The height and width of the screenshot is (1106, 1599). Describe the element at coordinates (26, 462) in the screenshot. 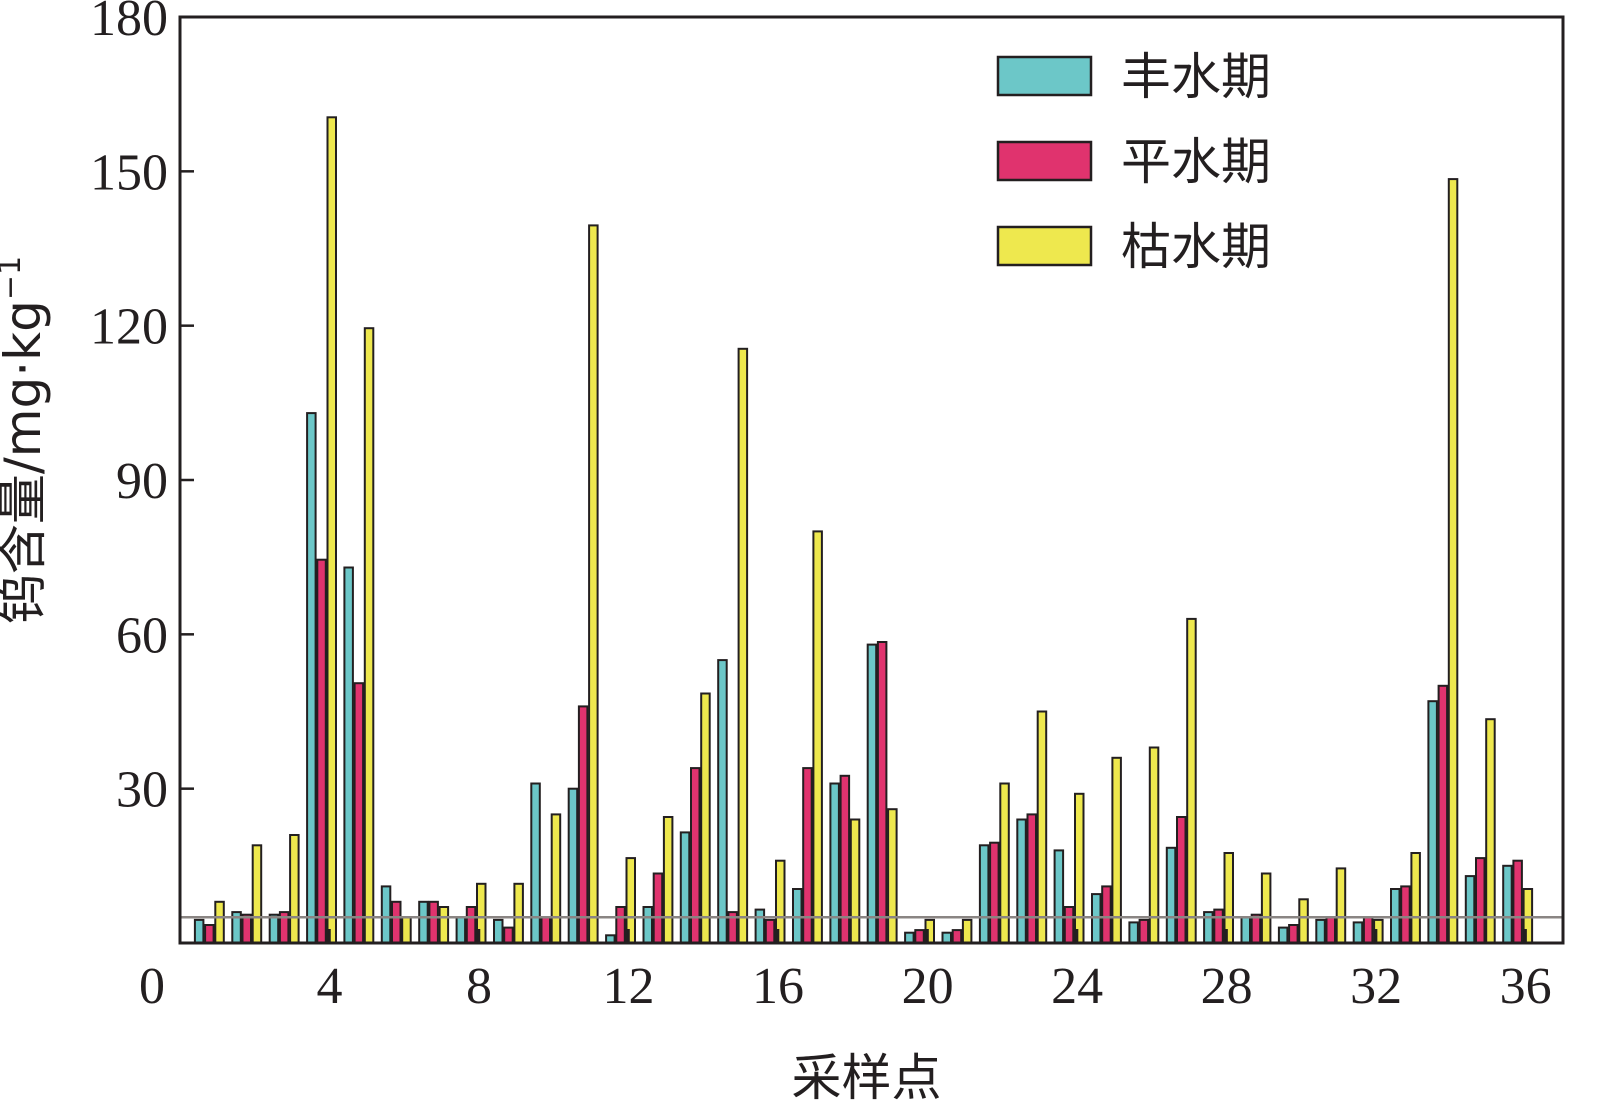

I see `y-axis-title-main: 钨含量/mg·kg` at that location.